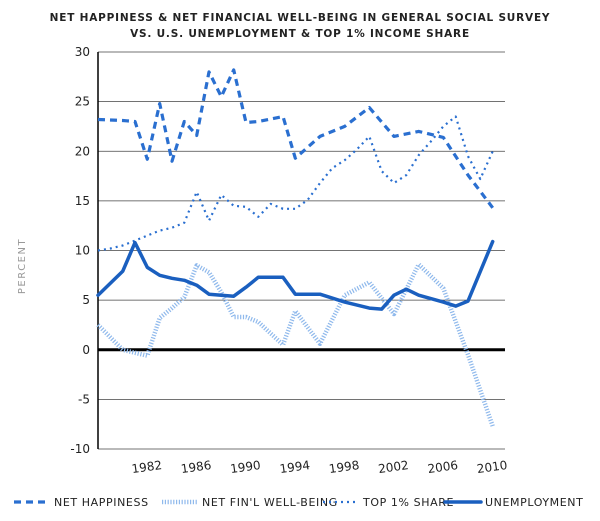  Describe the element at coordinates (320, 467) in the screenshot. I see `x-axis-ticks: 1982 1986 1990 1994 1998 2002 2006 2010` at that location.